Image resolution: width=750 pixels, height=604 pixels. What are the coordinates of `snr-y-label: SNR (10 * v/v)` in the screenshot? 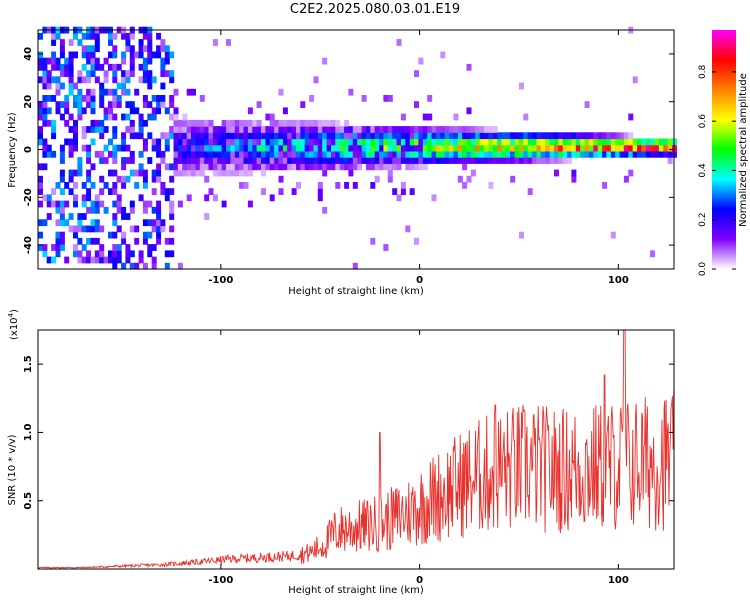 It's located at (12, 469).